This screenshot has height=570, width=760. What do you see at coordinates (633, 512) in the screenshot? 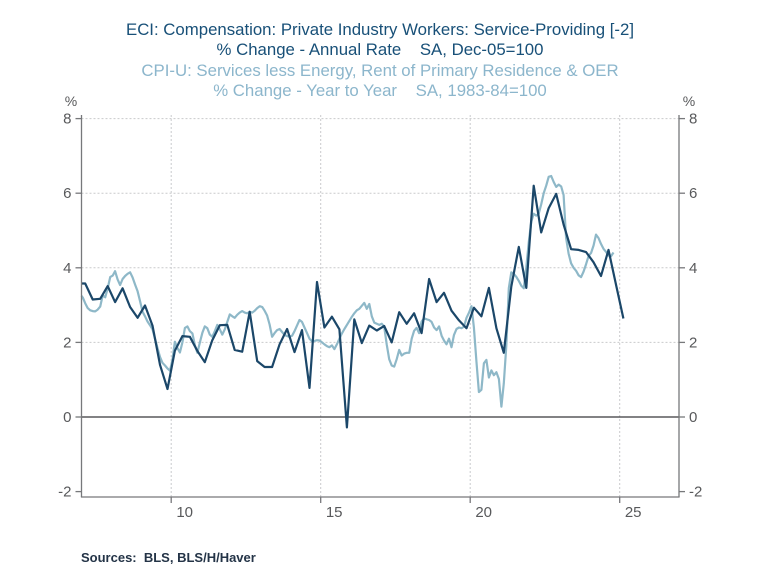
I see `svg-text: 25` at bounding box center [633, 512].